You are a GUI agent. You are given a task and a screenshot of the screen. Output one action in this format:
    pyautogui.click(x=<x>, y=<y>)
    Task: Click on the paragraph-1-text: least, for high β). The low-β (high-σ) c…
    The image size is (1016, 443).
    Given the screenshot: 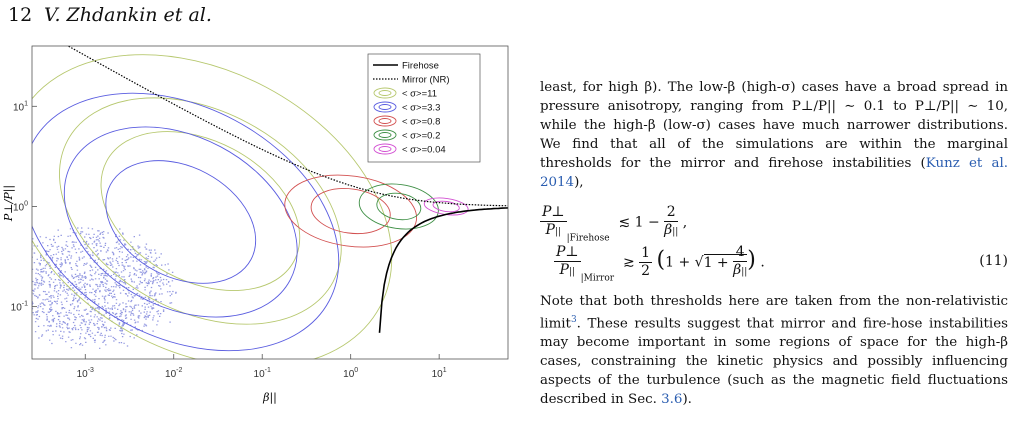 What is the action you would take?
    pyautogui.click(x=774, y=125)
    